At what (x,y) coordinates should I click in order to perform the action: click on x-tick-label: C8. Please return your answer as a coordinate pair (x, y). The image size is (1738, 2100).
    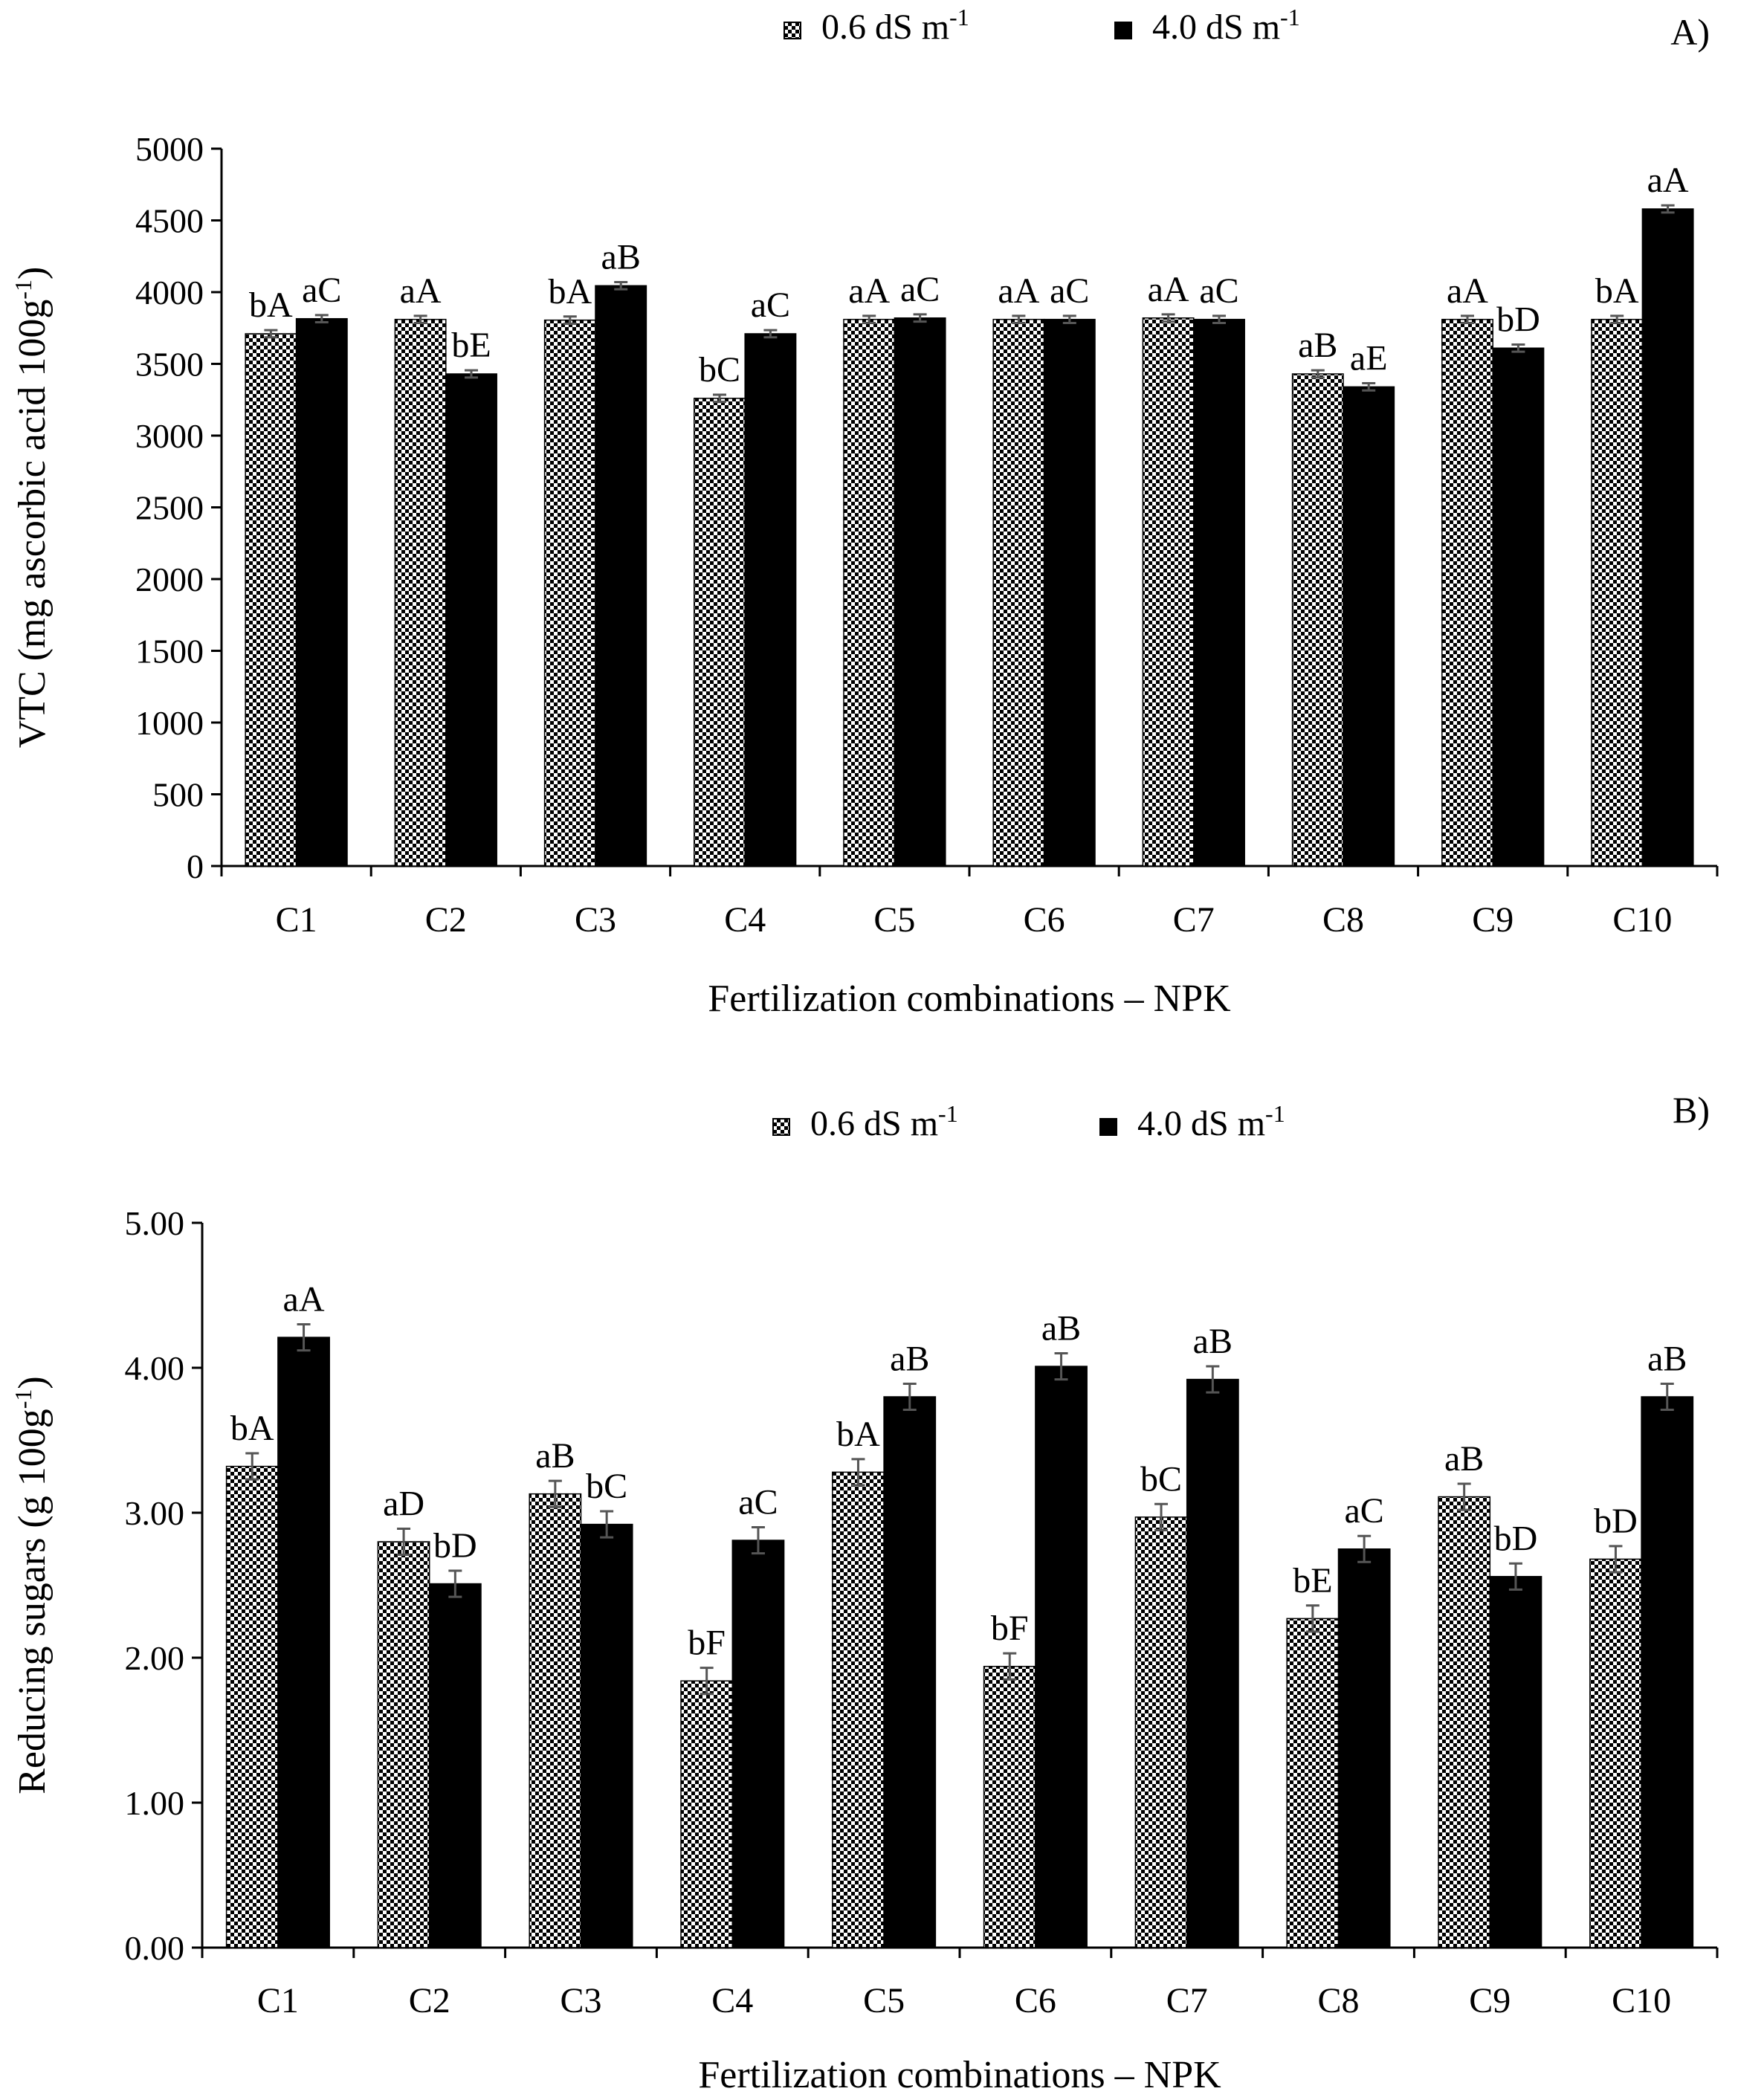
    Looking at the image, I should click on (1338, 2001).